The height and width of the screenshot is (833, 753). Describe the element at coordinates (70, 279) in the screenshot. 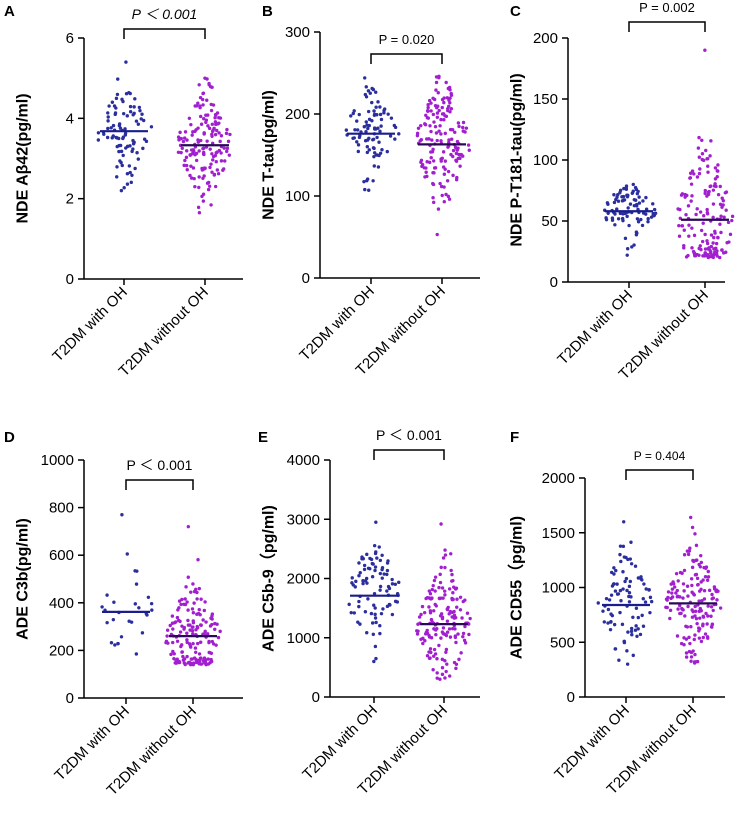

I see `y-tick-label: 0` at that location.